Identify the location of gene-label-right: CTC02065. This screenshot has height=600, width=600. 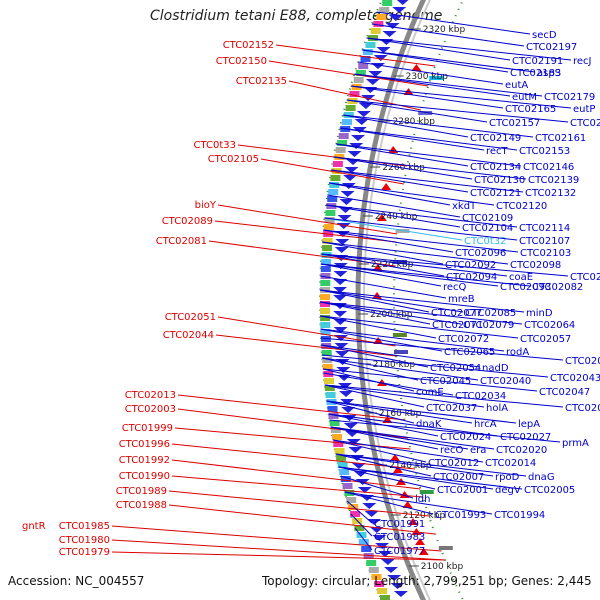
(469, 352).